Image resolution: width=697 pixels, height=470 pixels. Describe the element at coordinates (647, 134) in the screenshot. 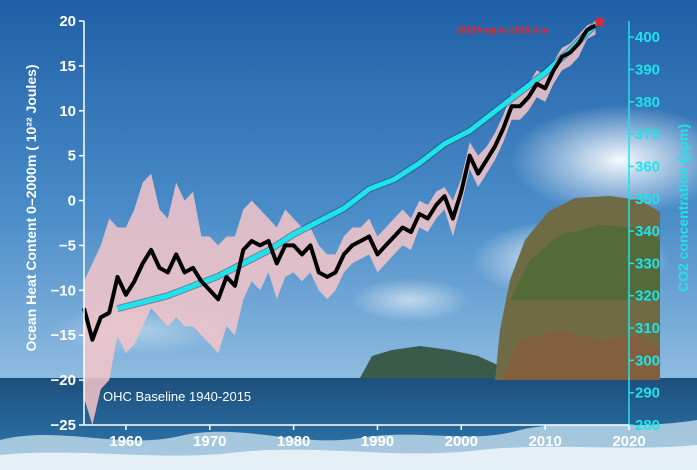

I see `y2-tick-label: 370` at that location.